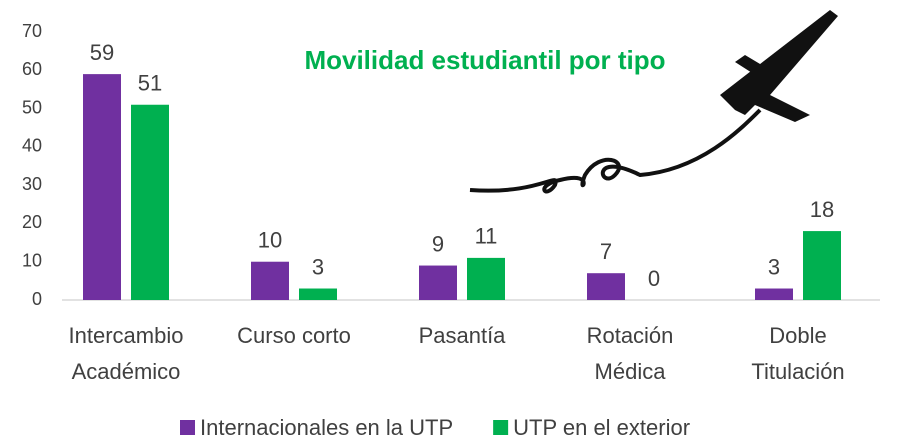  What do you see at coordinates (126, 353) in the screenshot?
I see `x-tick-label: Intercambio Académico` at bounding box center [126, 353].